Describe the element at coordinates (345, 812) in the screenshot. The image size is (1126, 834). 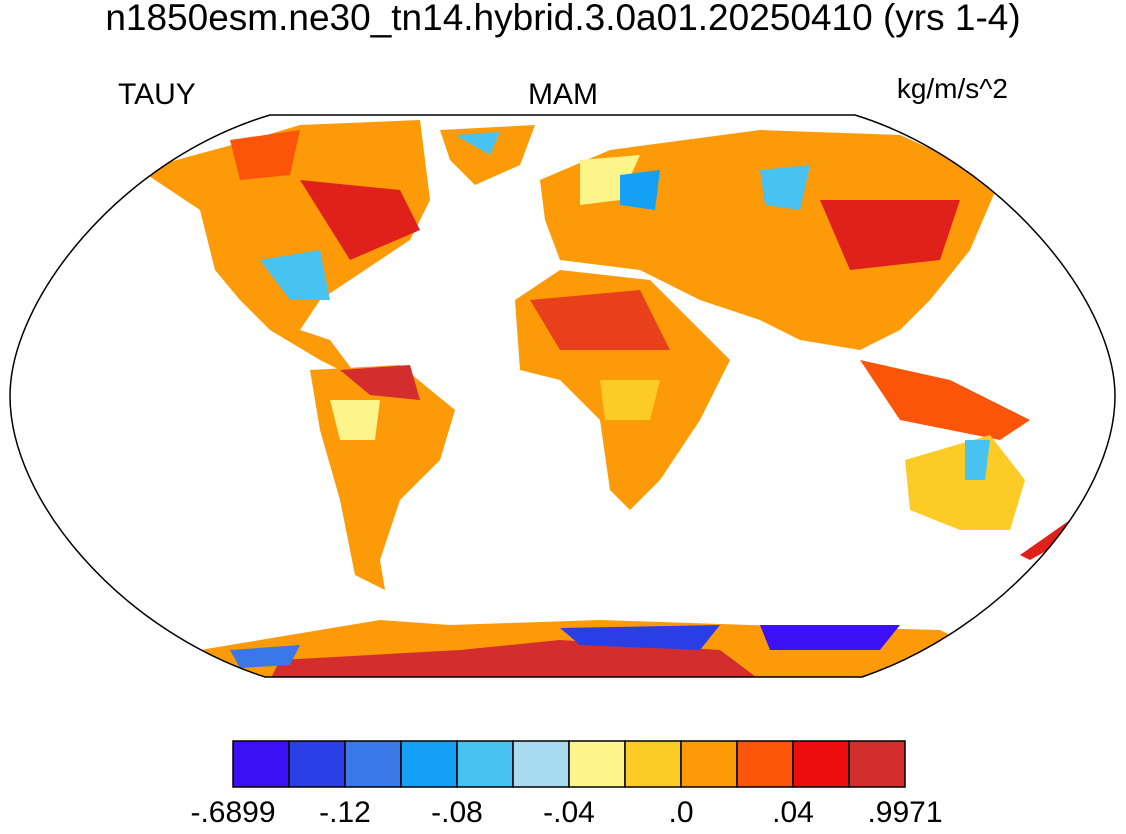
I see `colorbar-label: -.12` at that location.